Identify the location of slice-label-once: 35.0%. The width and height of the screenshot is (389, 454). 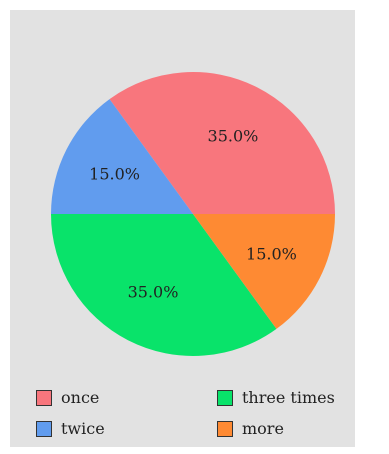
(233, 136).